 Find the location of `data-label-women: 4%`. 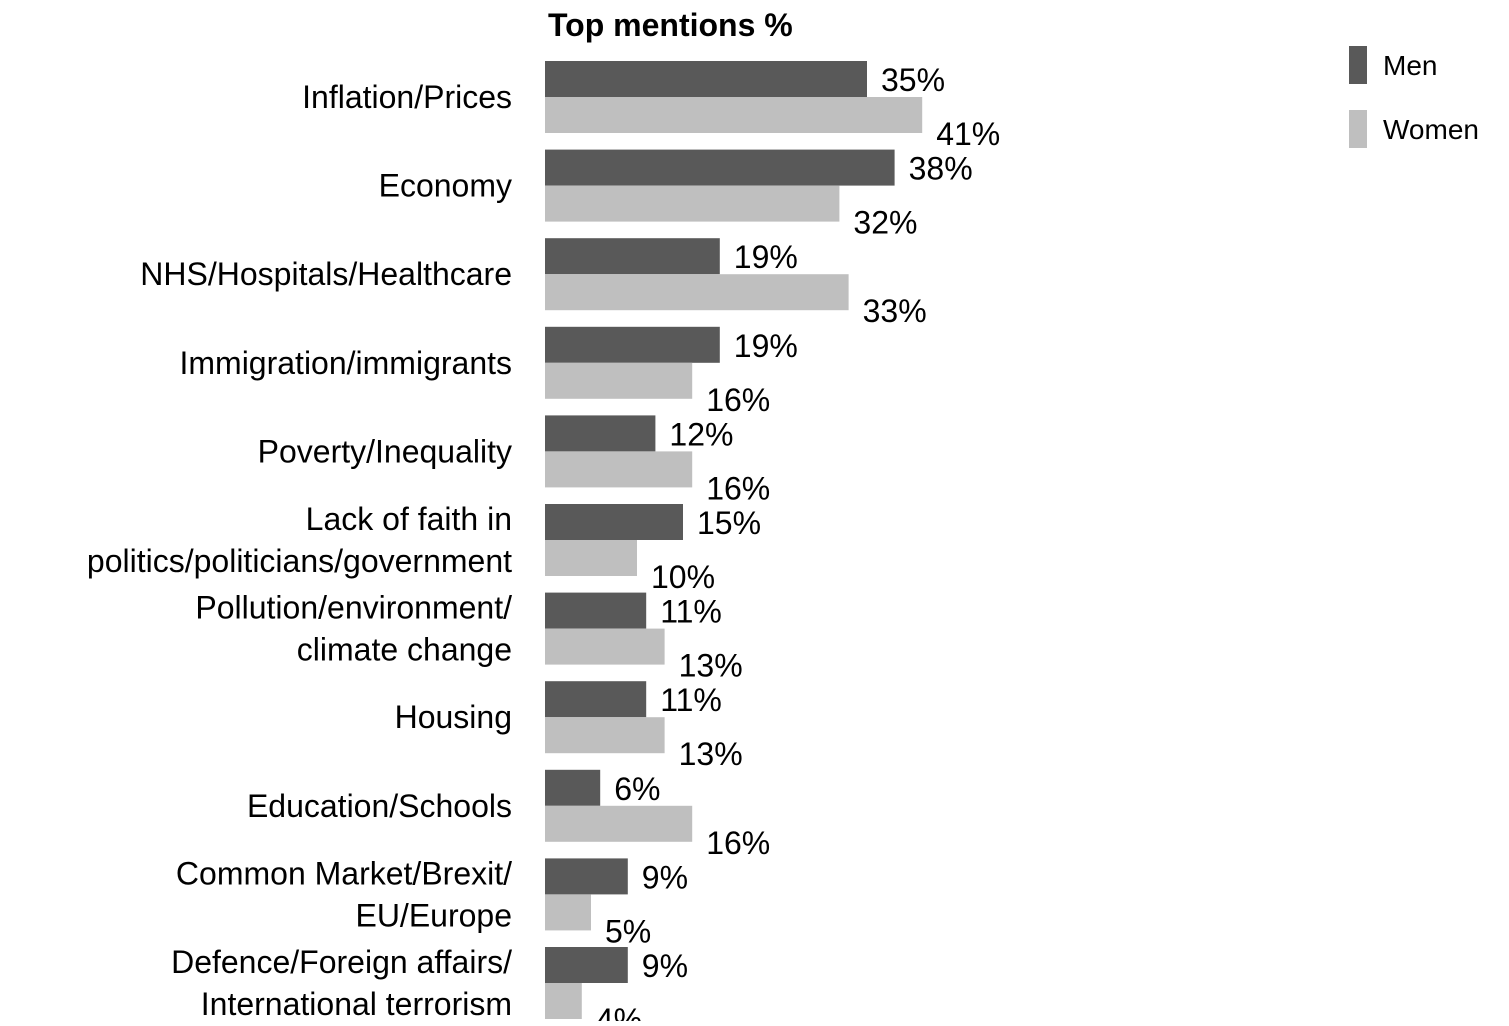

data-label-women: 4% is located at coordinates (619, 1011).